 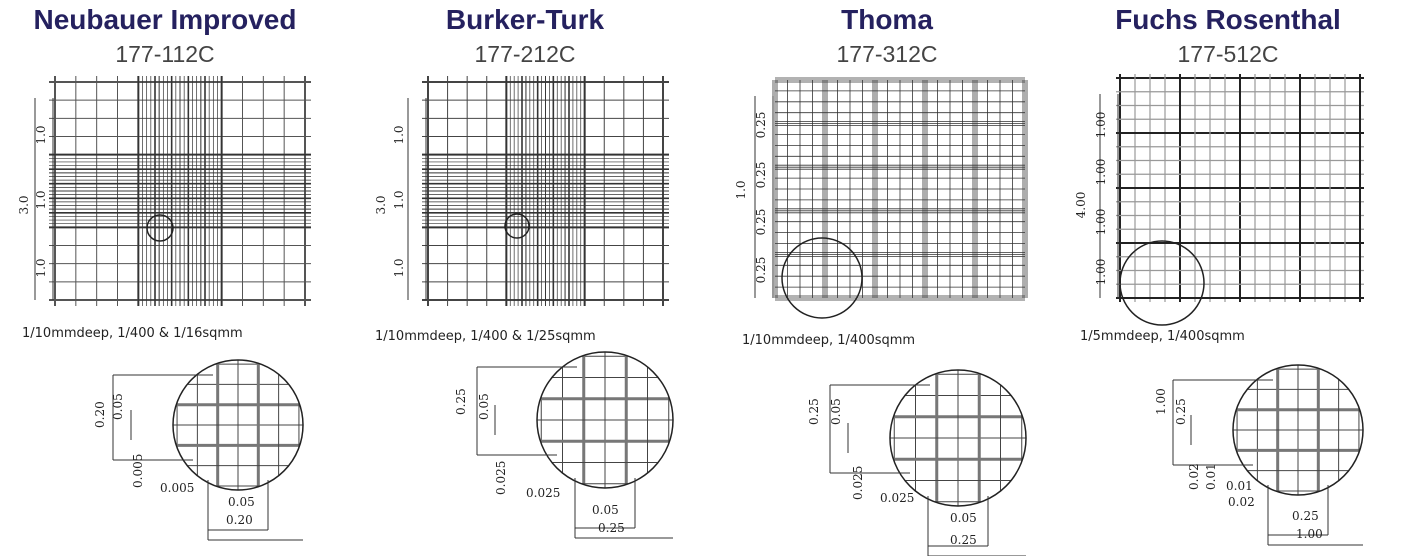 I want to click on catalog-number: 177-112C, so click(x=164, y=54).